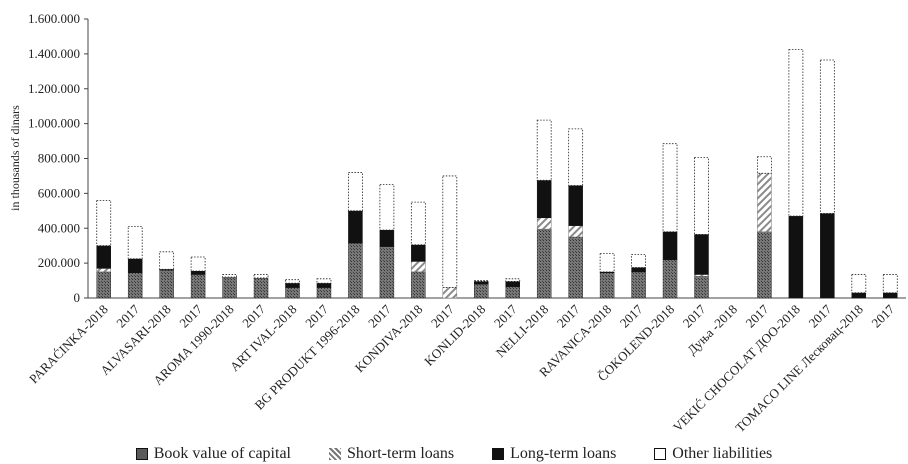  Describe the element at coordinates (68, 344) in the screenshot. I see `x-tick-label: PARAĆINKA-2018` at that location.